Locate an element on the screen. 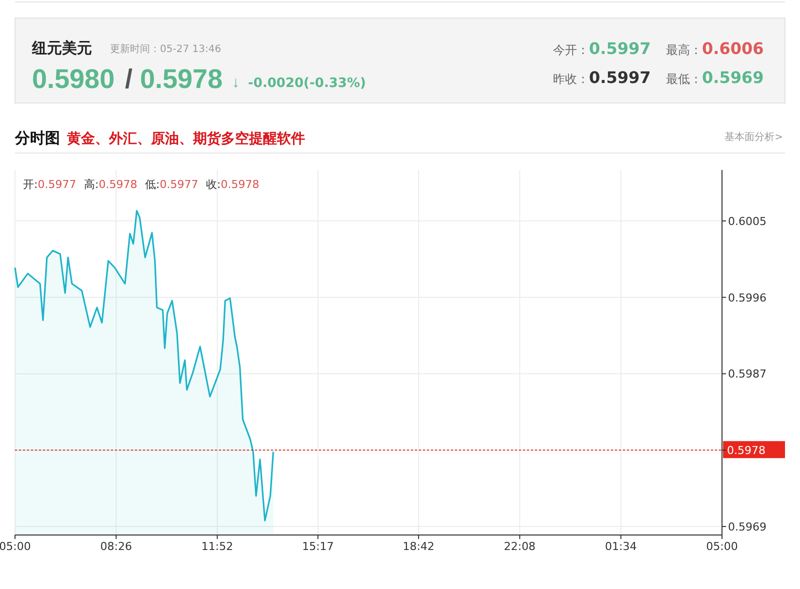 Image resolution: width=800 pixels, height=589 pixels. x-tick-label: 15:17 is located at coordinates (318, 546).